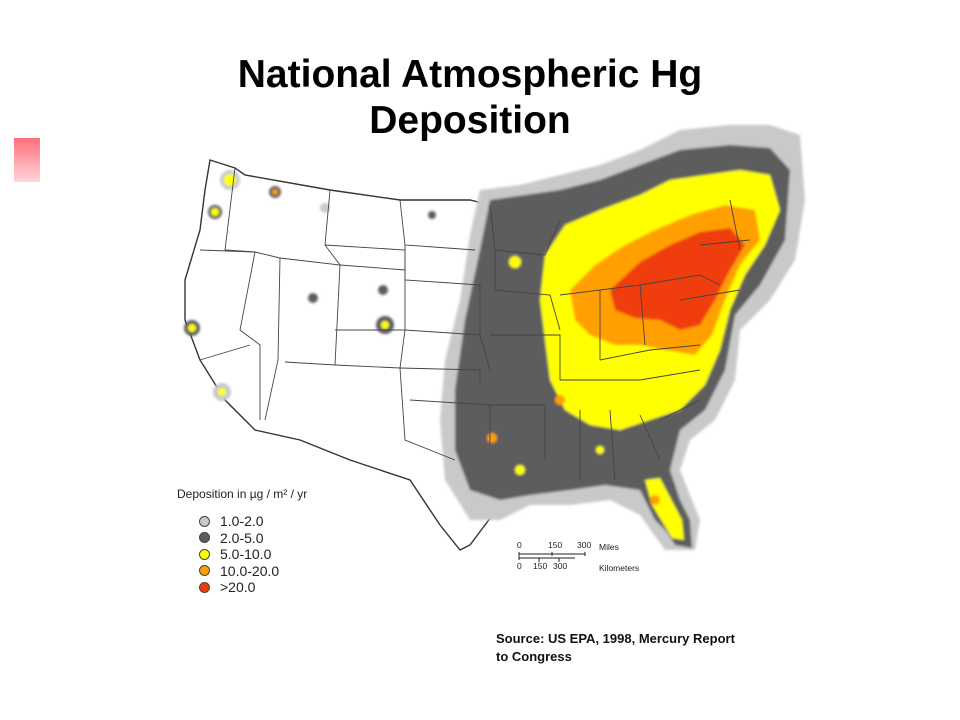 This screenshot has height=720, width=960. I want to click on slide-accent-bar, so click(27, 160).